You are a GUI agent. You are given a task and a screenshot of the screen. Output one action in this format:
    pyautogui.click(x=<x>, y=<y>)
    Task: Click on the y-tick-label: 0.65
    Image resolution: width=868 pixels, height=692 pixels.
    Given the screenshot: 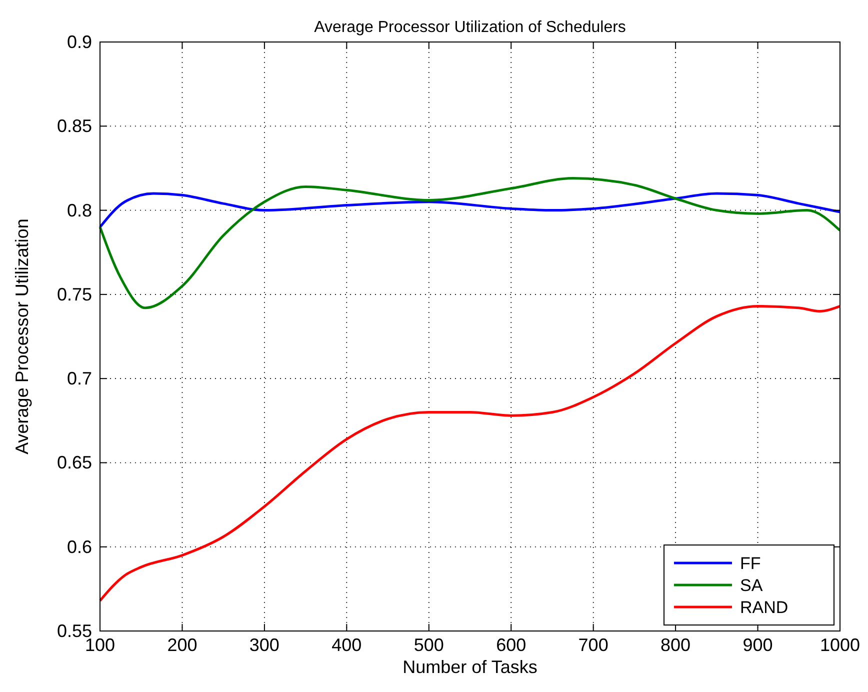 What is the action you would take?
    pyautogui.click(x=74, y=462)
    